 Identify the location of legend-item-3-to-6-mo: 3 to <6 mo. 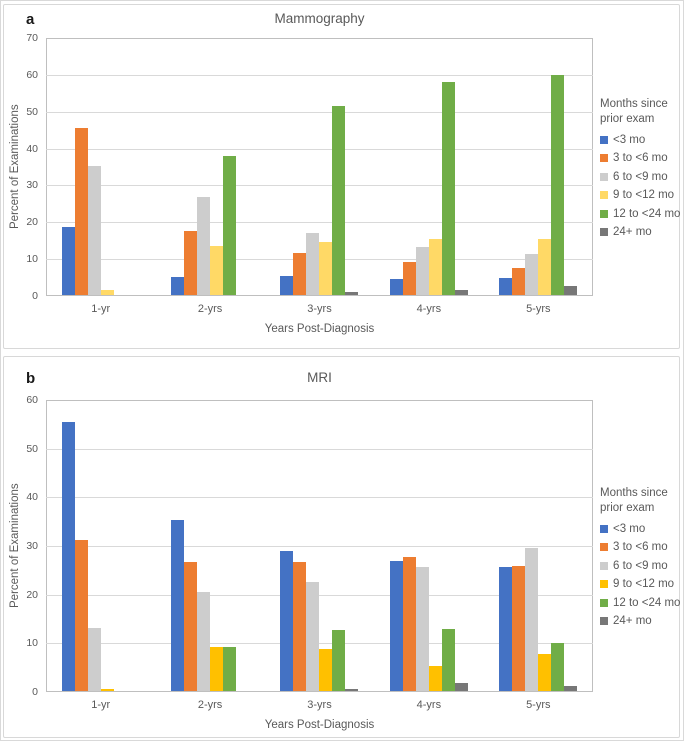
(642, 547).